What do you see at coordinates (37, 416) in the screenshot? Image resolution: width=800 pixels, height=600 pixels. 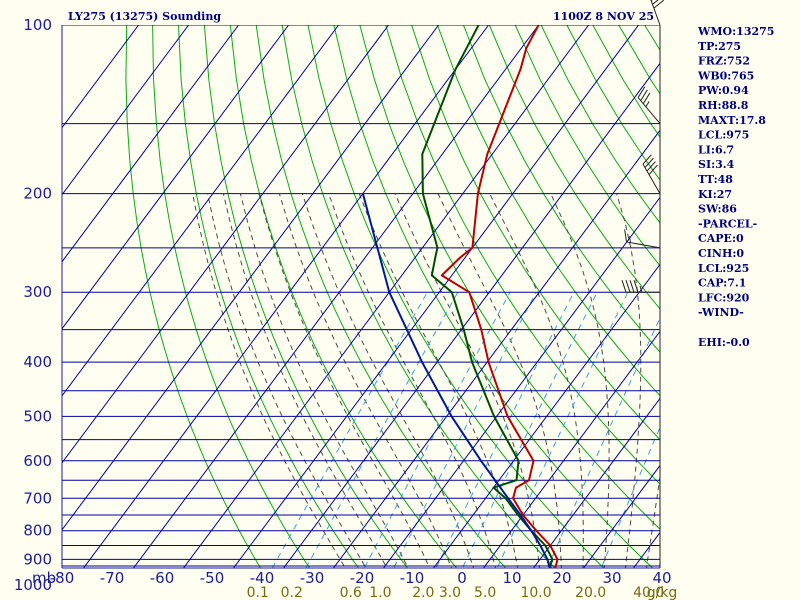 I see `pressure-tick-label: 500` at bounding box center [37, 416].